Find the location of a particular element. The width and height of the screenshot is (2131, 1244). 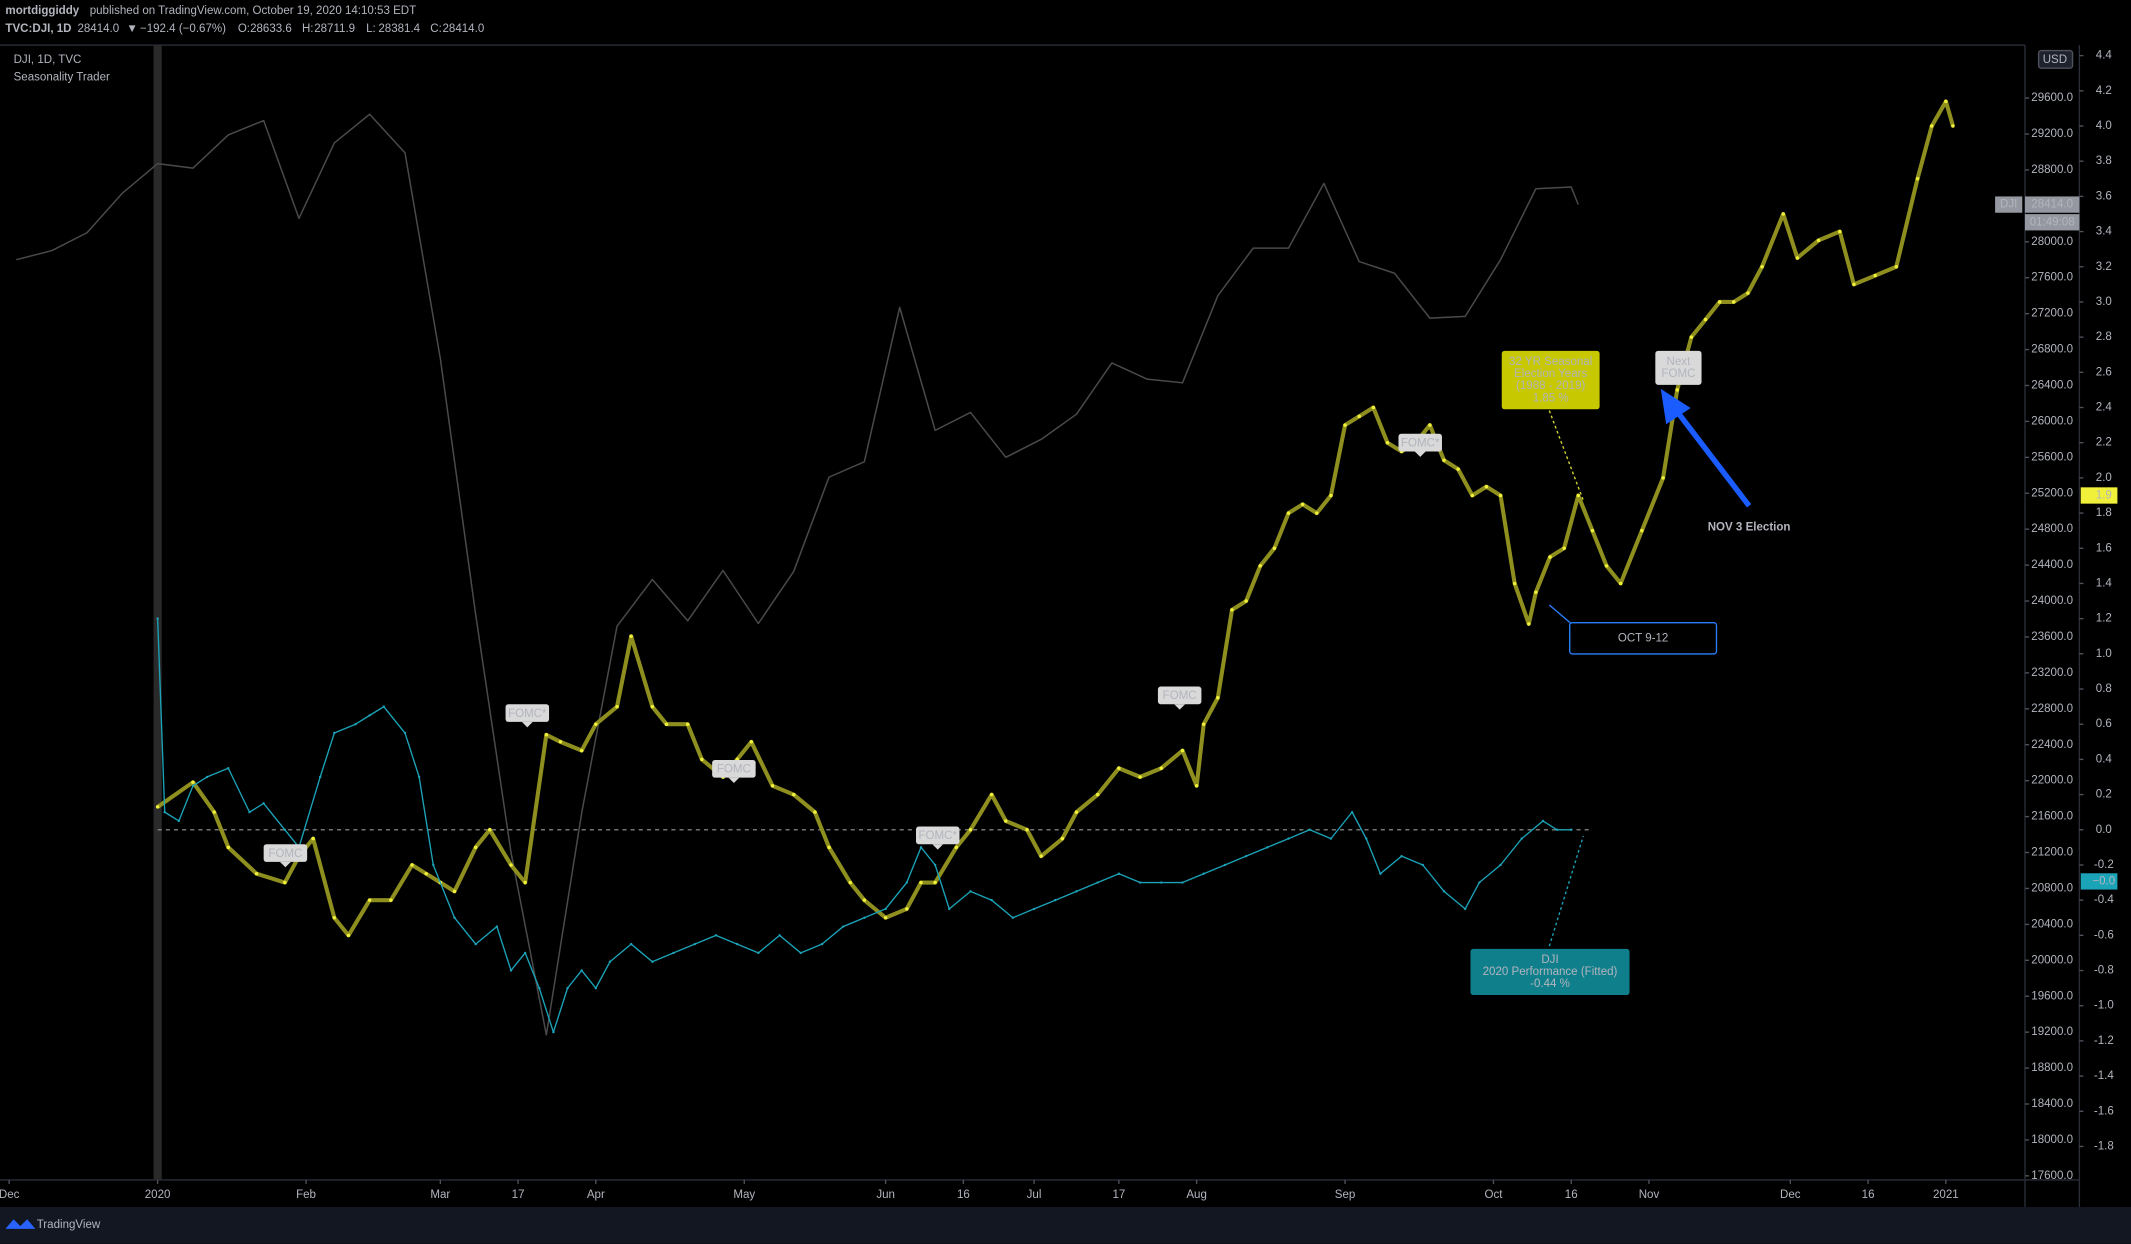

x-tick-label: 17 is located at coordinates (518, 1195).